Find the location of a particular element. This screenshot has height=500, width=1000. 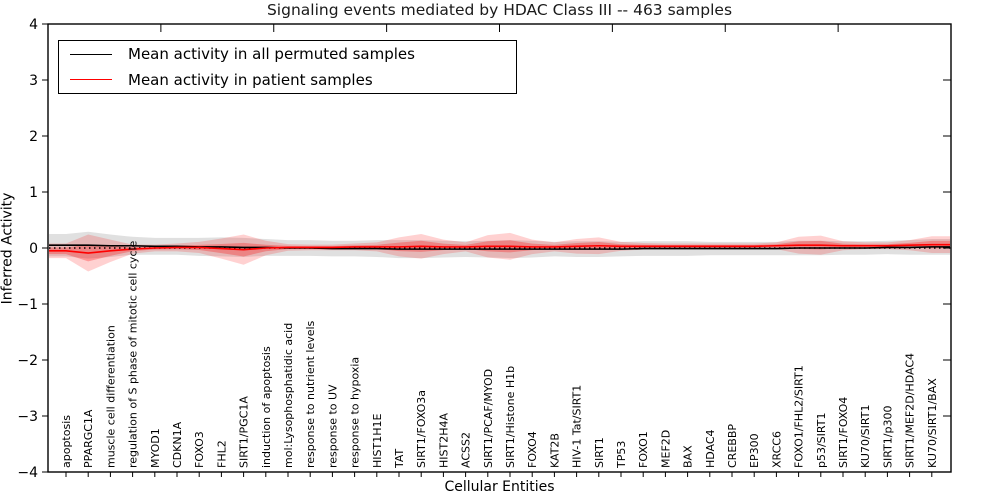

y-tick-label: 3 is located at coordinates (33, 81).